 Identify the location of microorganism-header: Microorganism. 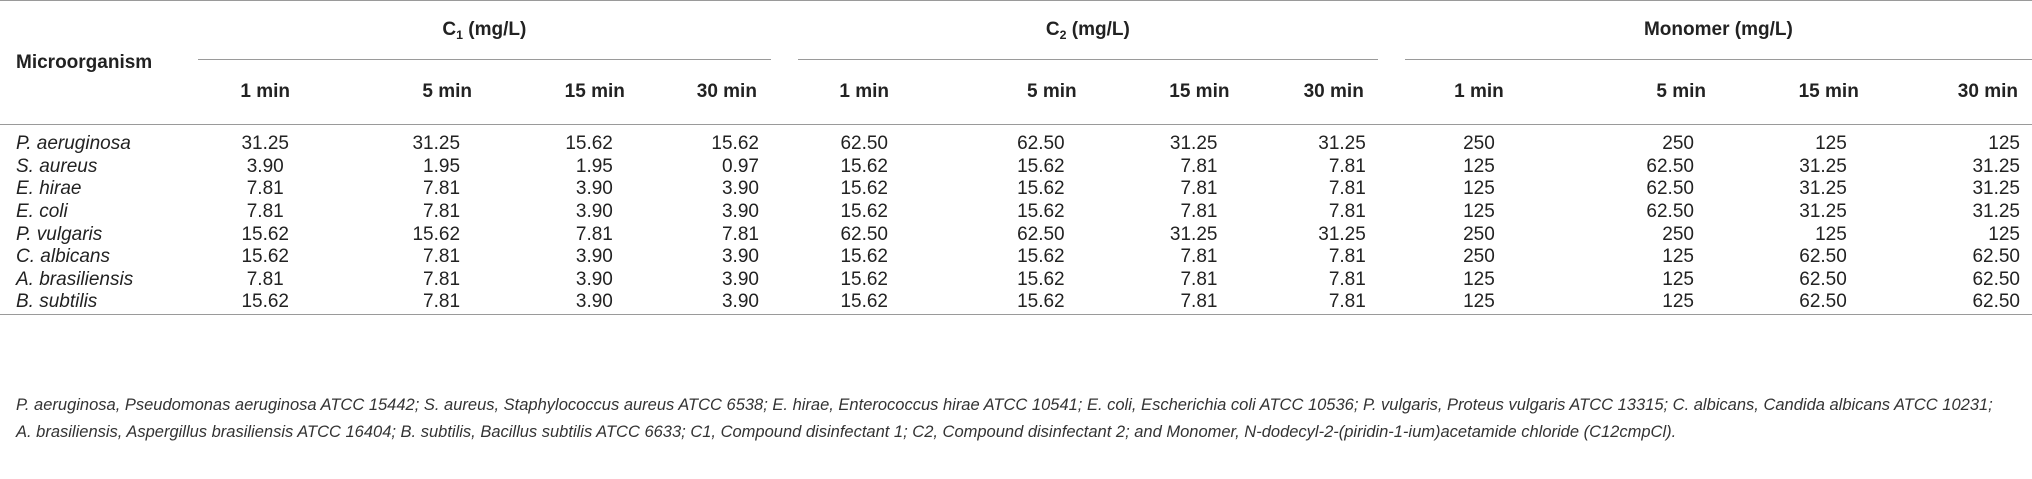
(84, 62).